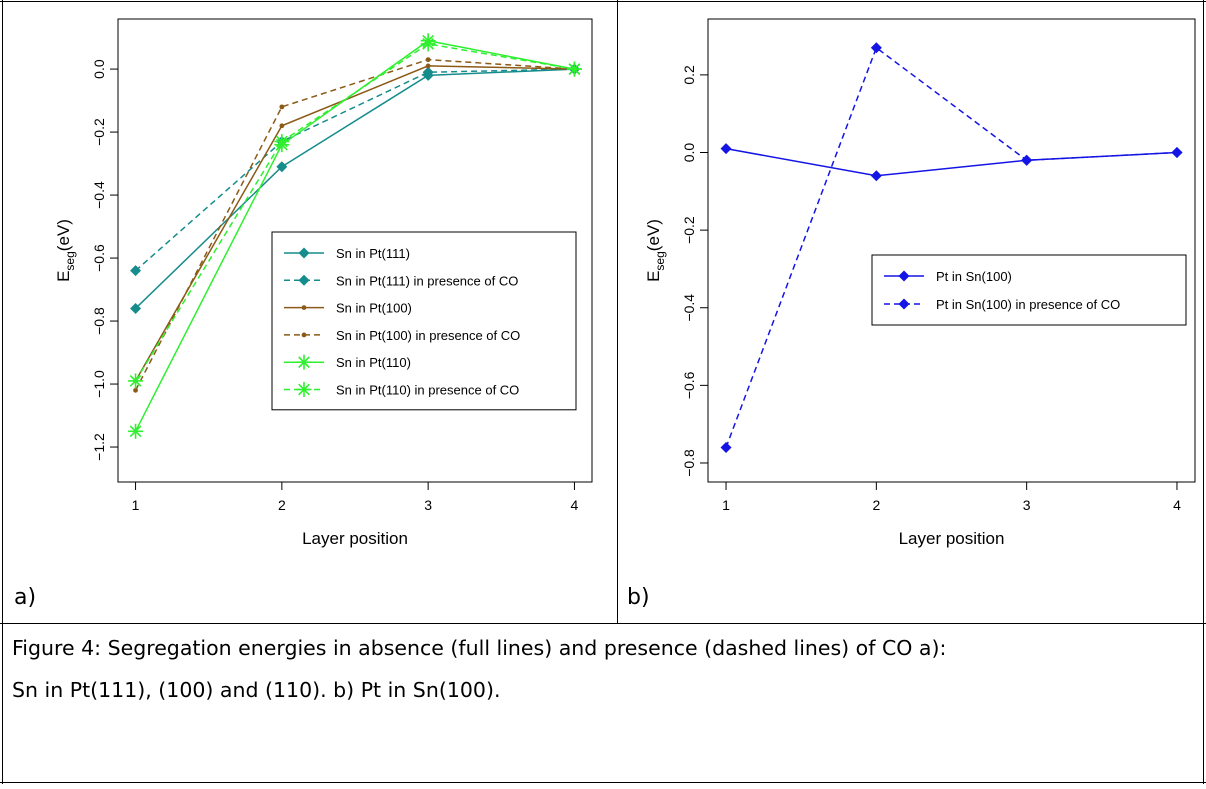 This screenshot has width=1206, height=789. I want to click on panel-label: a), so click(25, 597).